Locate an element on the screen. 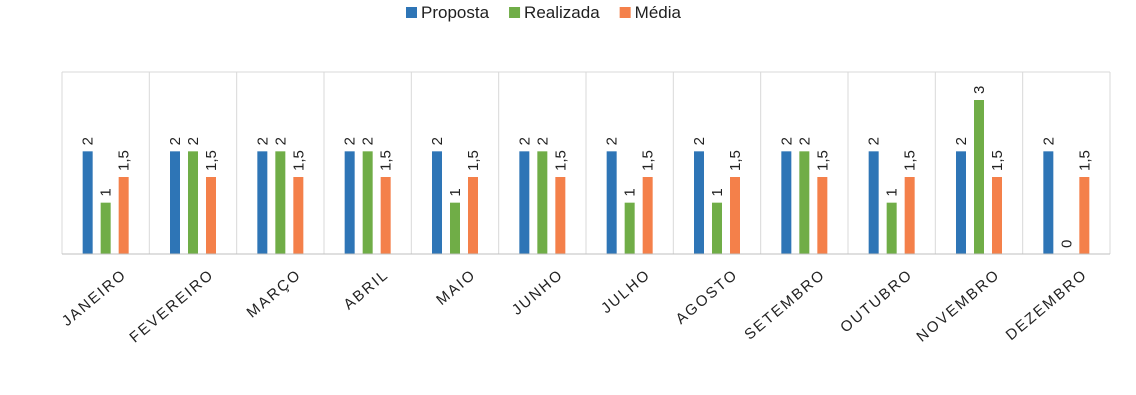 The width and height of the screenshot is (1136, 395). x-tick-label: MAIO is located at coordinates (456, 287).